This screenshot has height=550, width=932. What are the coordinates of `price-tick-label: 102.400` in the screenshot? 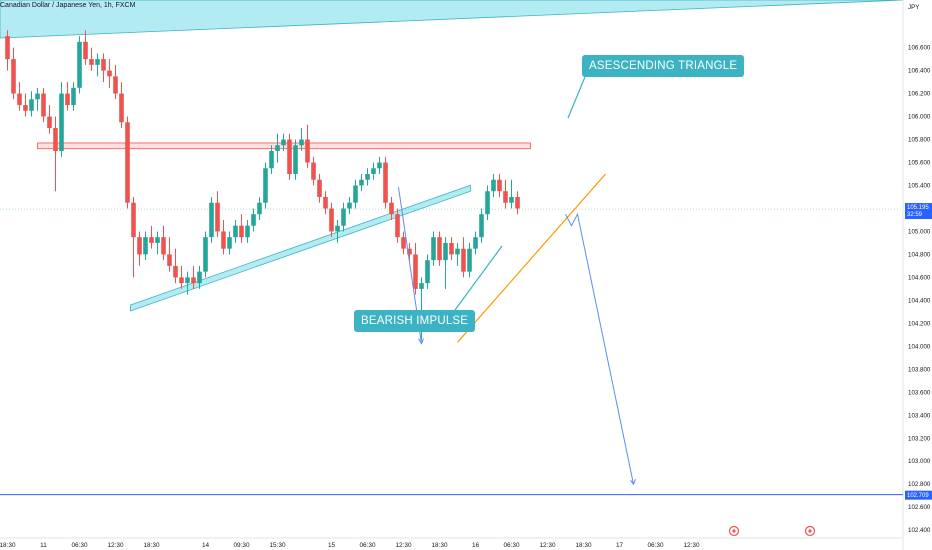 It's located at (919, 530).